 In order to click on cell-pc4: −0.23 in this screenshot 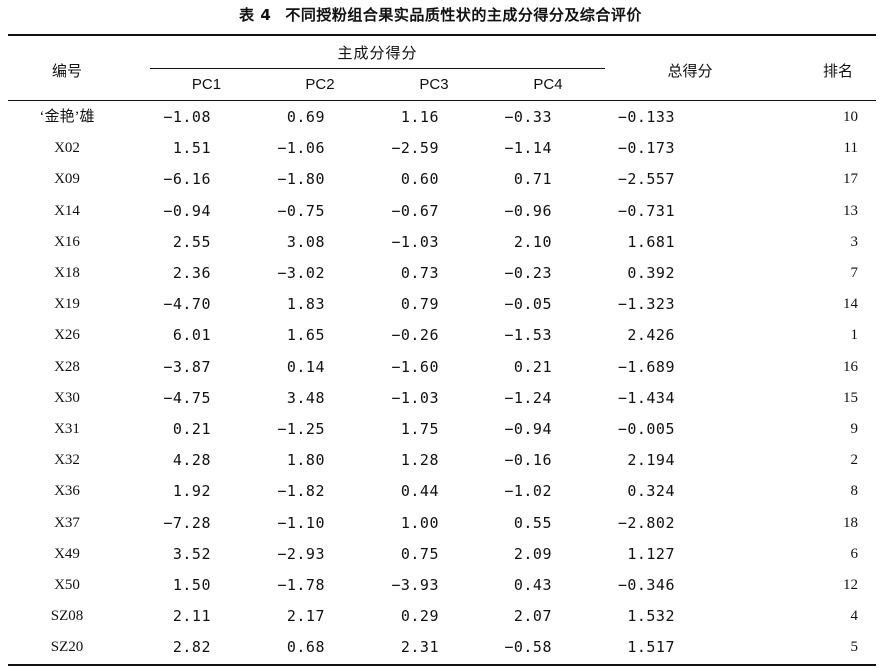, I will do `click(528, 273)`.